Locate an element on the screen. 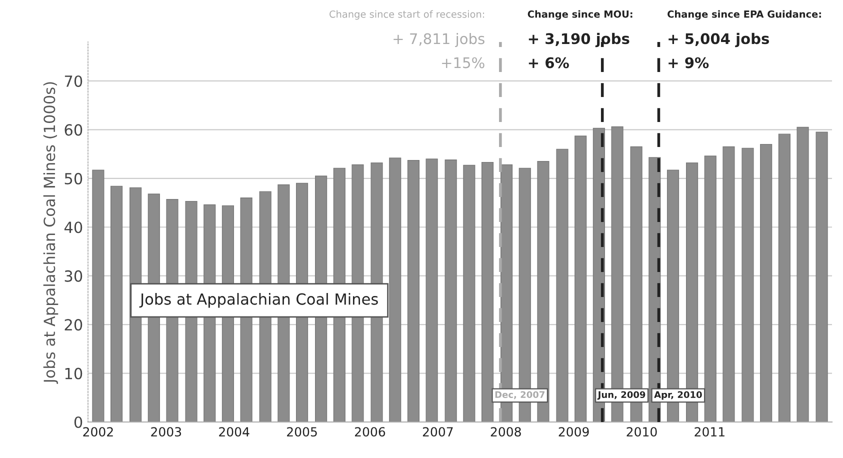 The image size is (843, 458). y-axis-title: Jobs at Appalachian Coal Mines (1000s) is located at coordinates (50, 233).